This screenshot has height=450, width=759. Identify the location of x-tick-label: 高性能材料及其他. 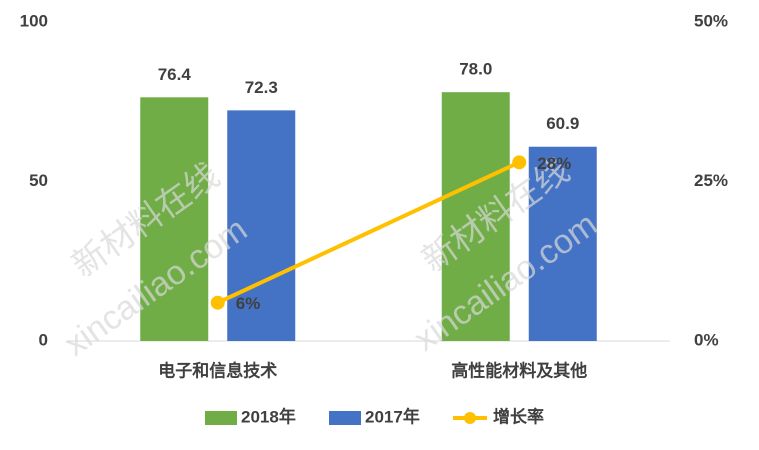
(519, 370).